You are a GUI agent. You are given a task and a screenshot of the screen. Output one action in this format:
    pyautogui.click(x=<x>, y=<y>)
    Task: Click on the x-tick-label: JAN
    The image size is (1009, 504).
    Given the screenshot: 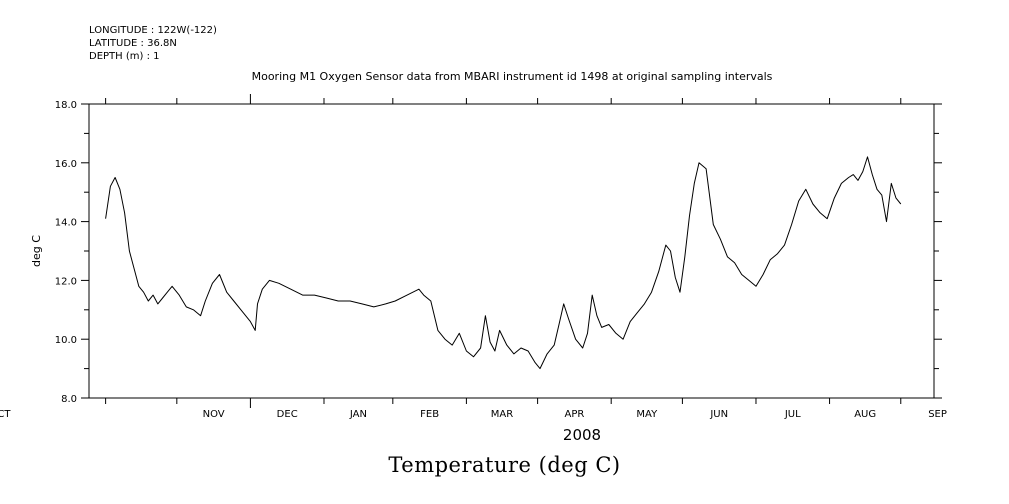 What is the action you would take?
    pyautogui.click(x=358, y=414)
    